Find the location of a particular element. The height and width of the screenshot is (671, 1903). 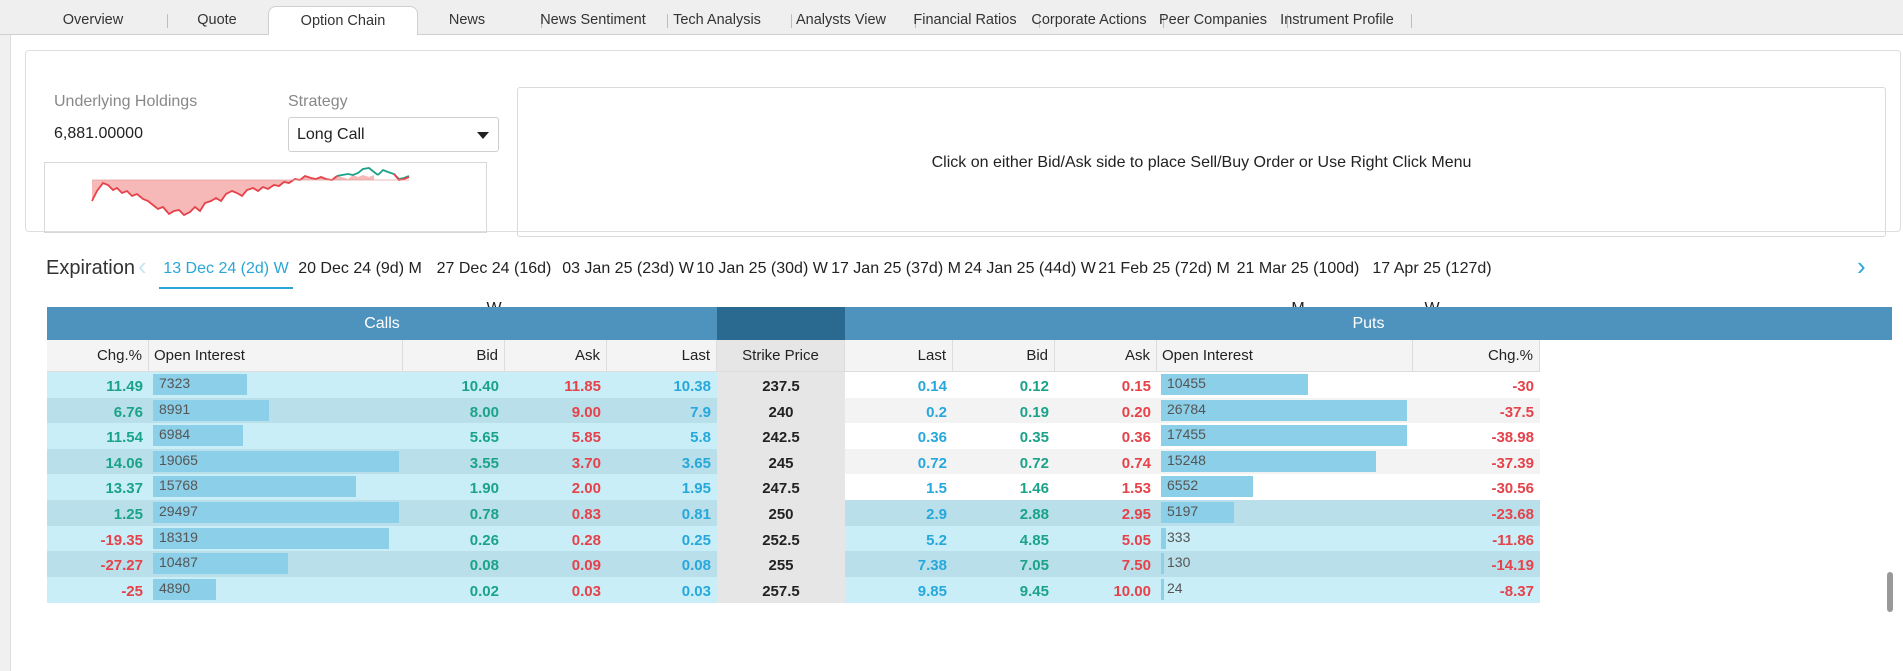

cell-call-bid: 3.55 is located at coordinates (454, 461).